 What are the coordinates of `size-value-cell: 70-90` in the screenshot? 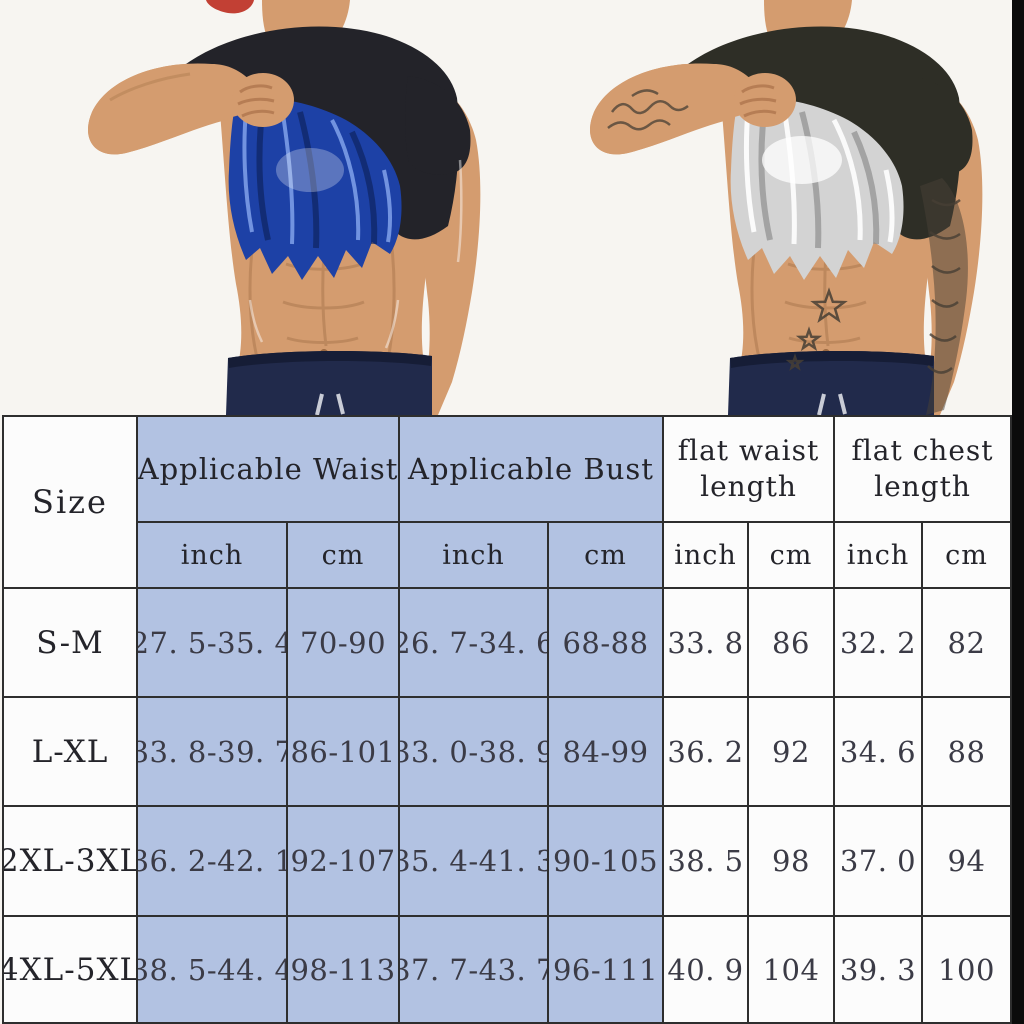 It's located at (343, 642).